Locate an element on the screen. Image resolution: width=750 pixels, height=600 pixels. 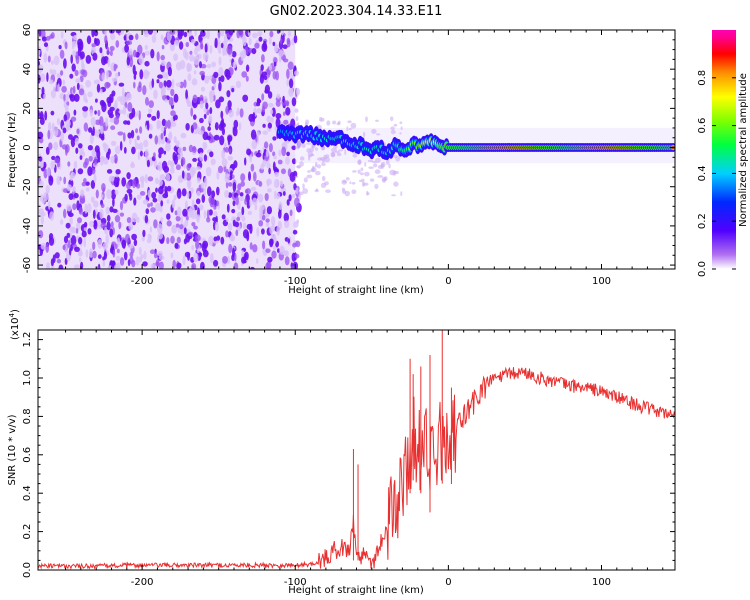
y-tick-label: -60 is located at coordinates (27, 265).